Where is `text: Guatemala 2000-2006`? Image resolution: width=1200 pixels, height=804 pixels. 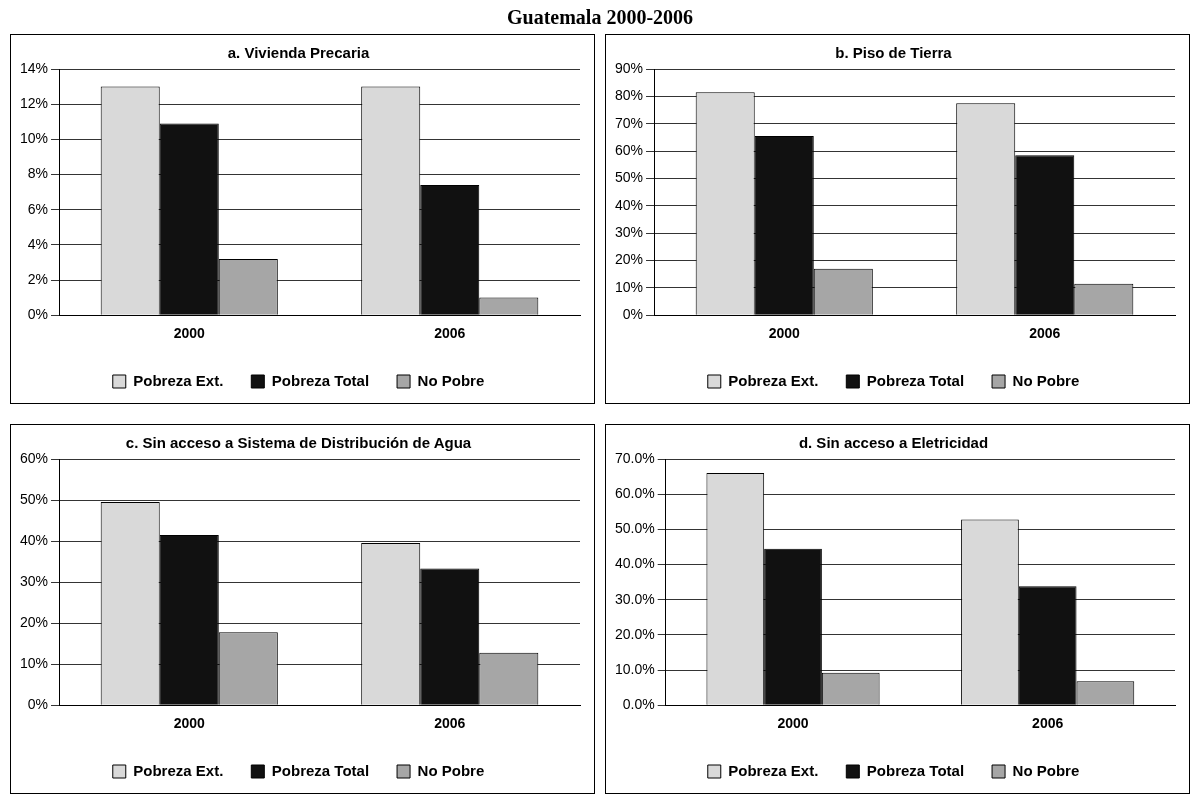
text: Guatemala 2000-2006 is located at coordinates (600, 17).